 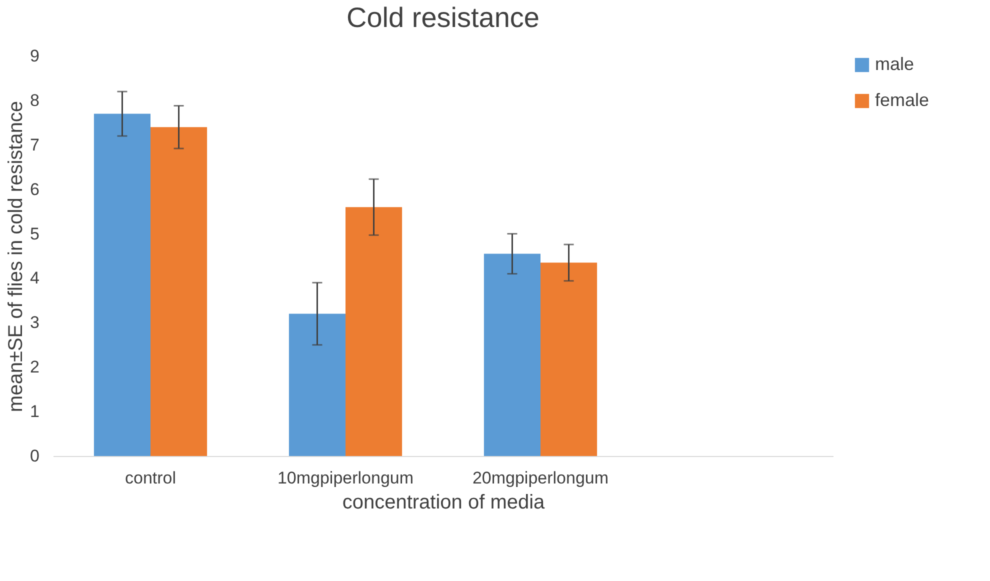 I want to click on legend-label: male, so click(x=894, y=64).